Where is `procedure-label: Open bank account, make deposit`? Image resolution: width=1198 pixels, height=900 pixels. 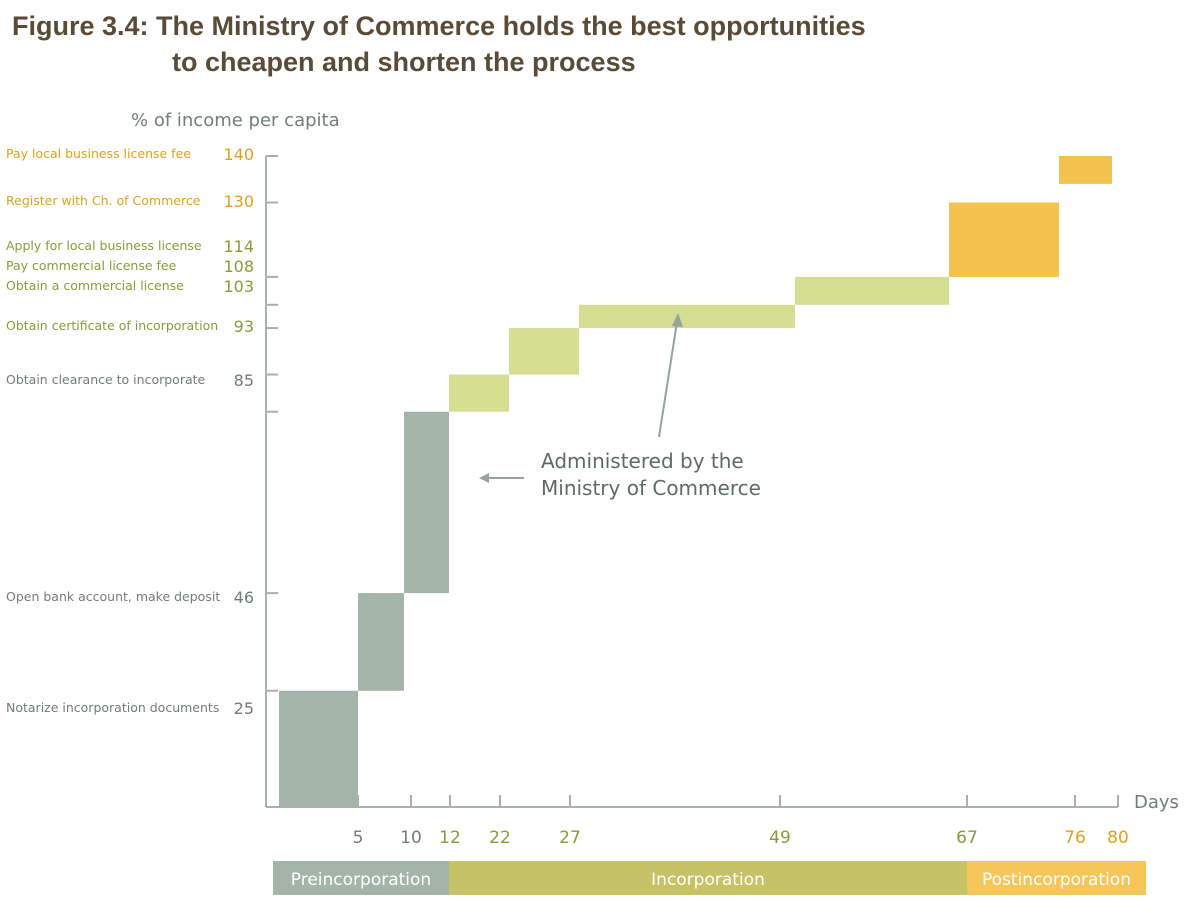 procedure-label: Open bank account, make deposit is located at coordinates (113, 596).